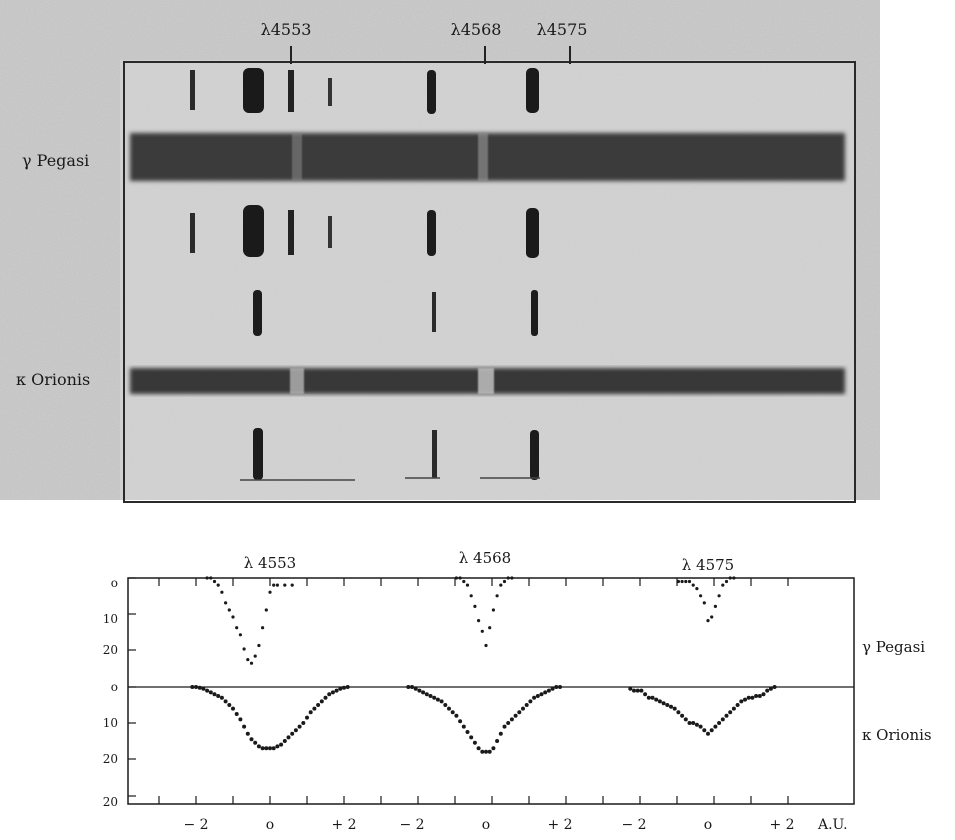 The width and height of the screenshot is (955, 840). What do you see at coordinates (55, 160) in the screenshot?
I see `photo-star-label-gamma-pegasi: γ Pegasi` at bounding box center [55, 160].